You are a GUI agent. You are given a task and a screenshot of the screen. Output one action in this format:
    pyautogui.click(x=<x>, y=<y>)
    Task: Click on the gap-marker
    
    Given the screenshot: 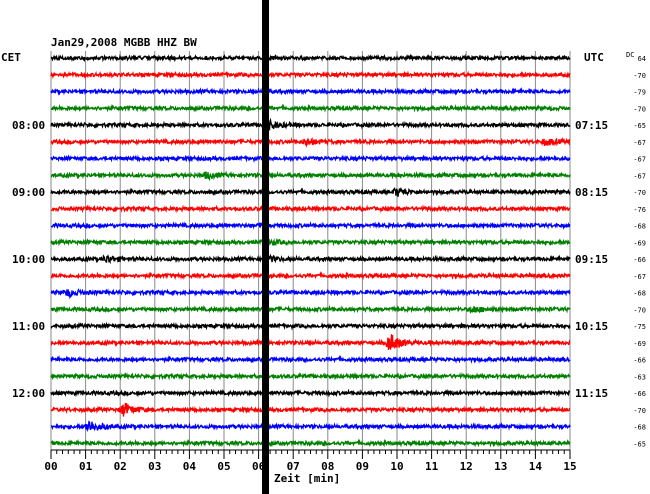 What is the action you would take?
    pyautogui.click(x=266, y=247)
    